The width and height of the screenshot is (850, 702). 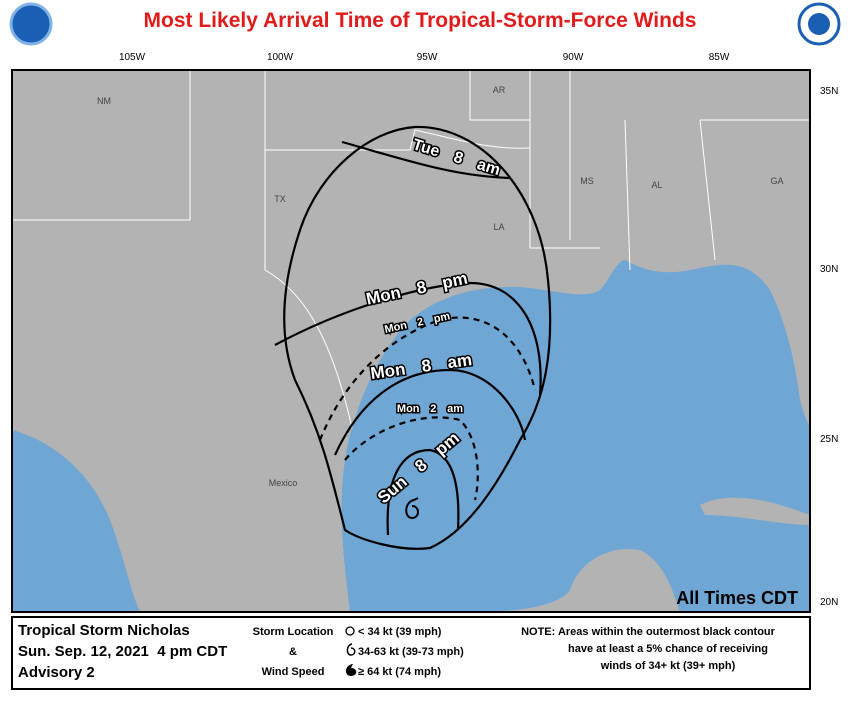 I want to click on legend-item: ≥ 64 kt (74 mph), so click(x=399, y=672).